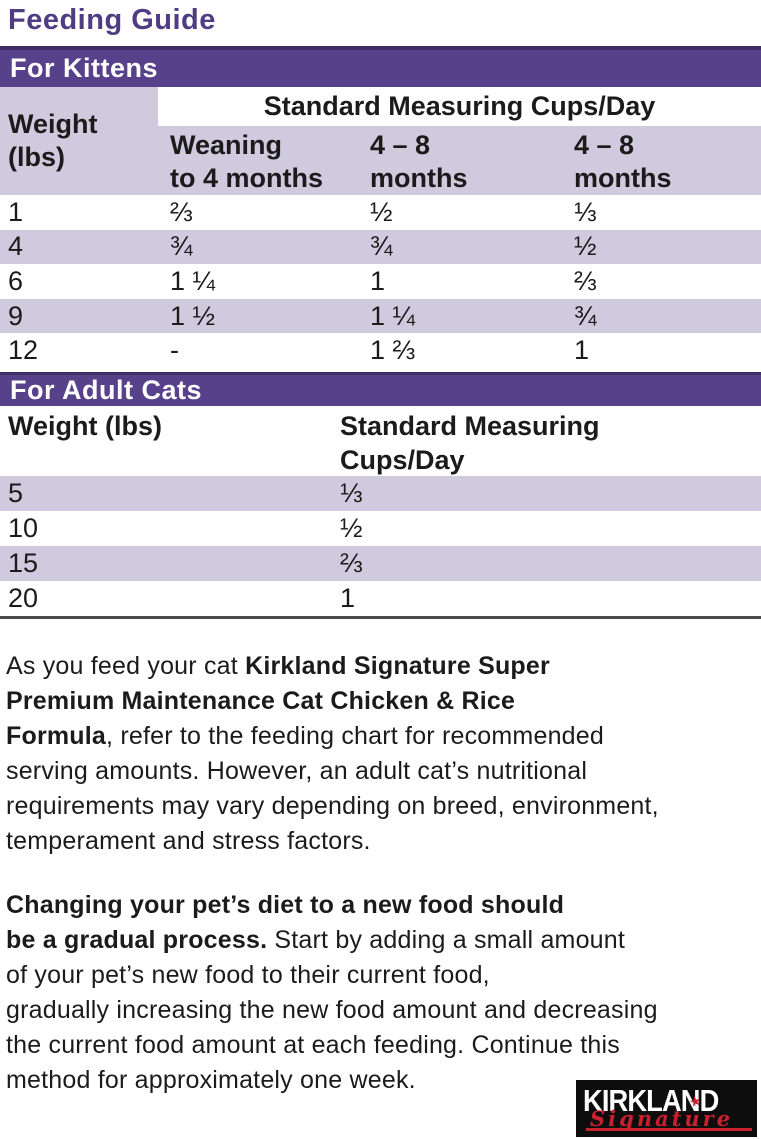 The width and height of the screenshot is (761, 1139). What do you see at coordinates (226, 145) in the screenshot?
I see `column-header-line: Weaning` at bounding box center [226, 145].